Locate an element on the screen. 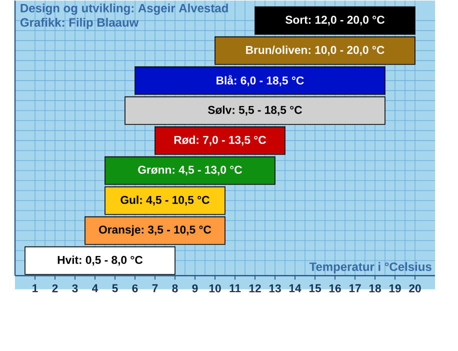  x-tick-label: 2 is located at coordinates (55, 288).